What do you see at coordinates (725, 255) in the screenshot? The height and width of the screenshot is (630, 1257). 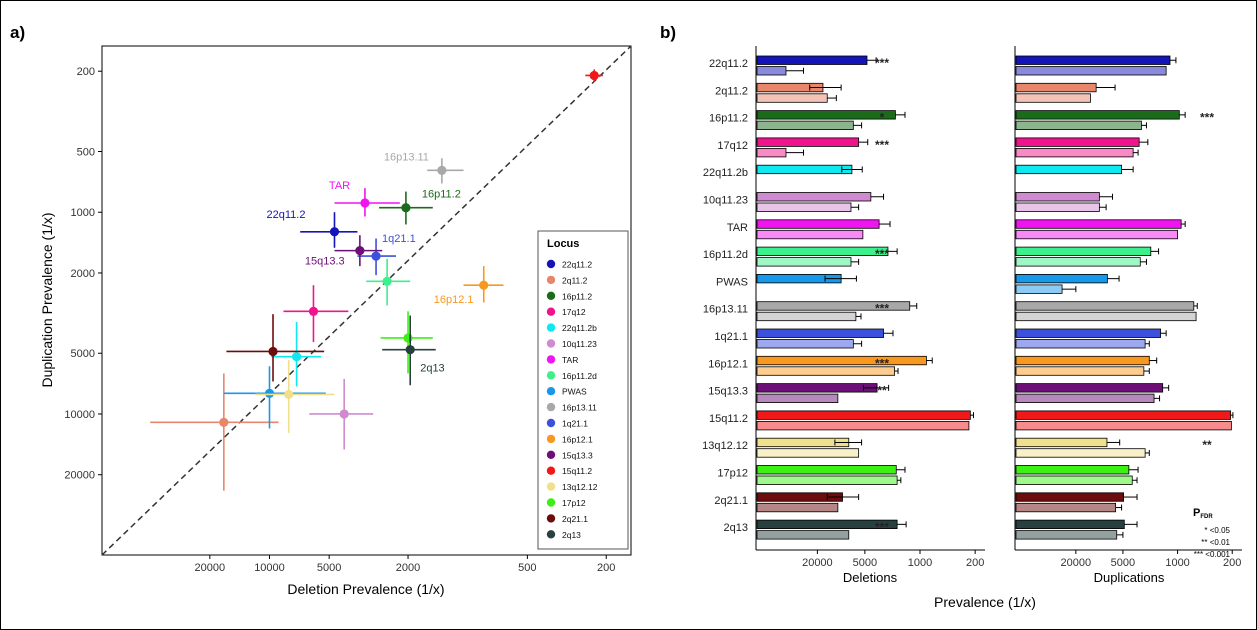 I see `category-label-16p11-2d: 16p11.2d` at bounding box center [725, 255].